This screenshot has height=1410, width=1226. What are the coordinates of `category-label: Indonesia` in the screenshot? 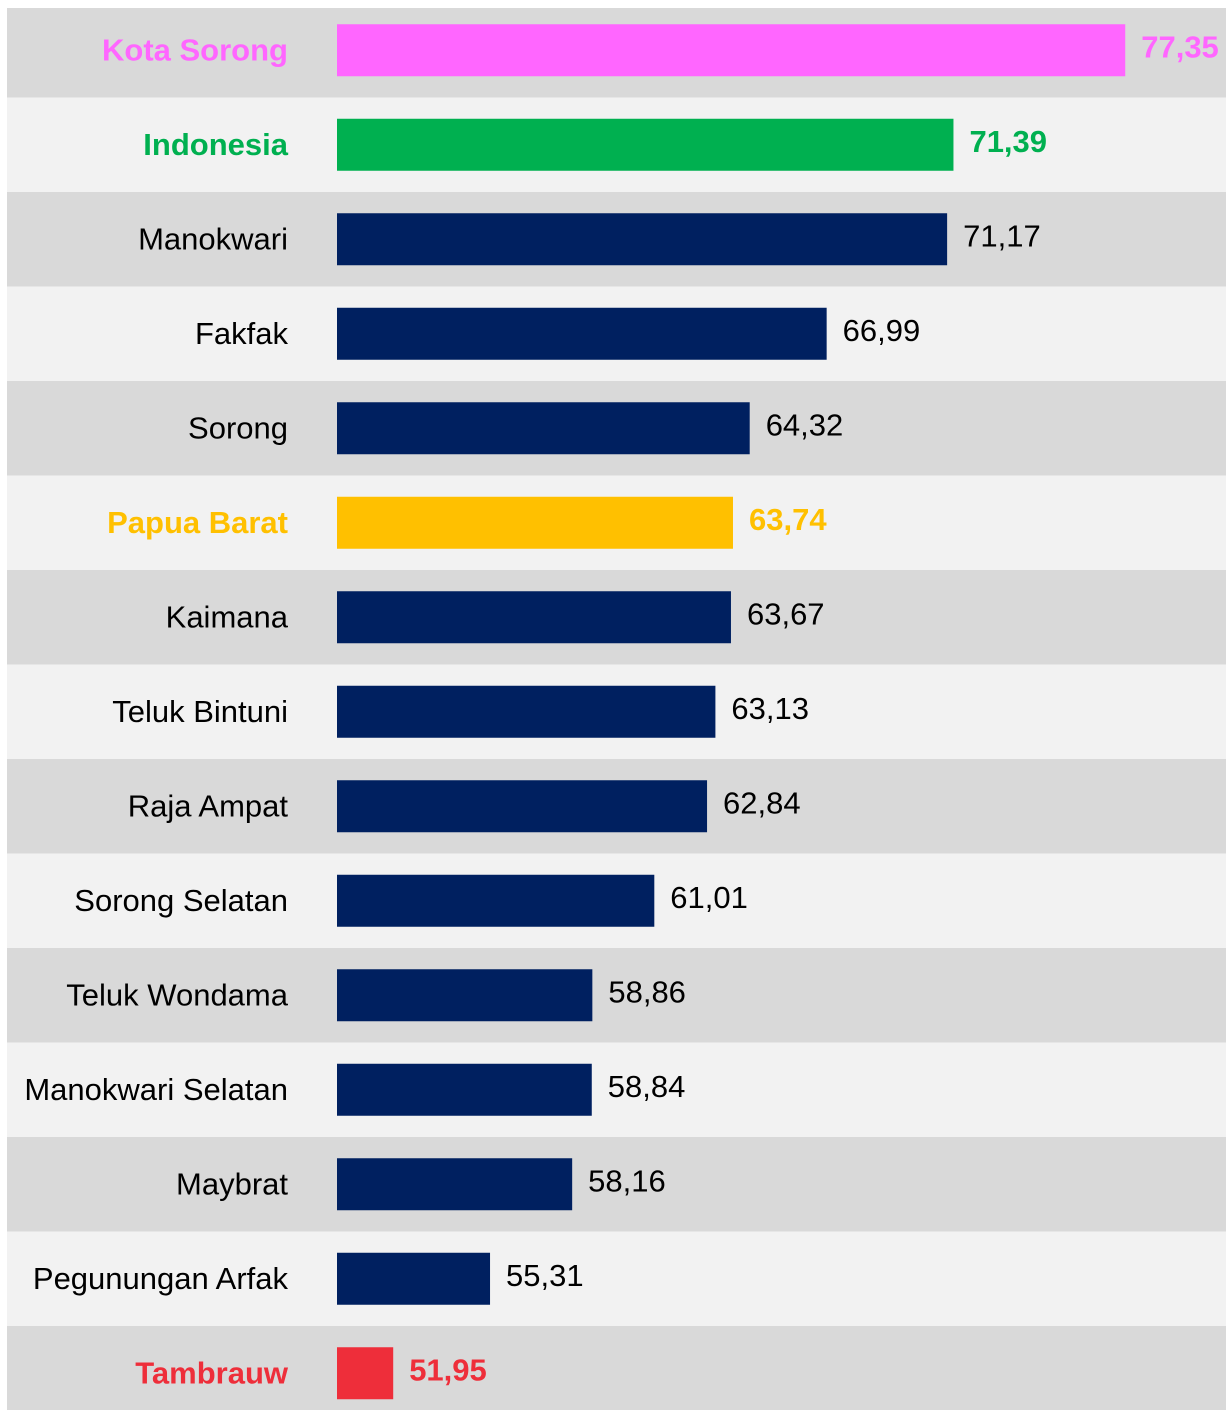 It's located at (215, 144).